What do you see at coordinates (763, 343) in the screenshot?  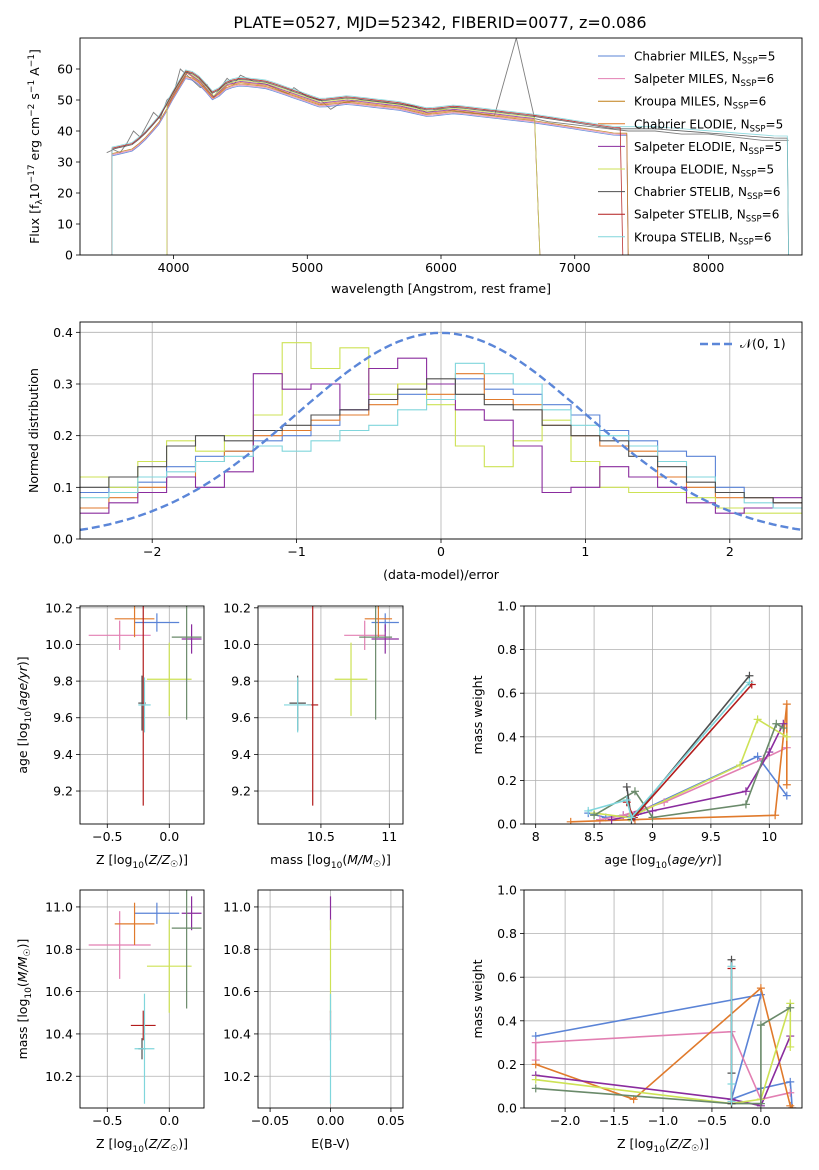 I see `residuals-legend-label: 𝒩(0, 1)` at bounding box center [763, 343].